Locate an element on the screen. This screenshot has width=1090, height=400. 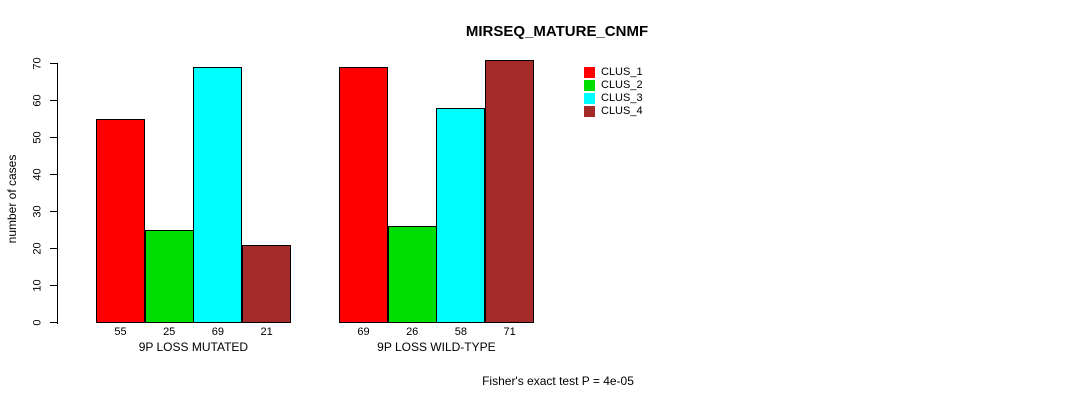
y-tick-label: 20 is located at coordinates (37, 248).